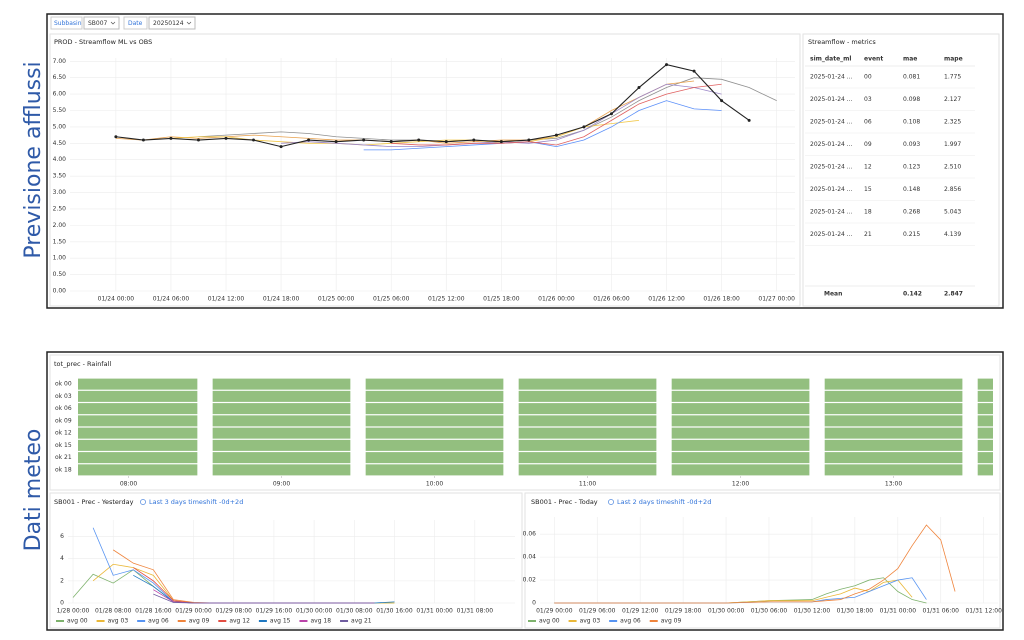  What do you see at coordinates (60, 225) in the screenshot?
I see `y-tick-label: 2.00` at bounding box center [60, 225].